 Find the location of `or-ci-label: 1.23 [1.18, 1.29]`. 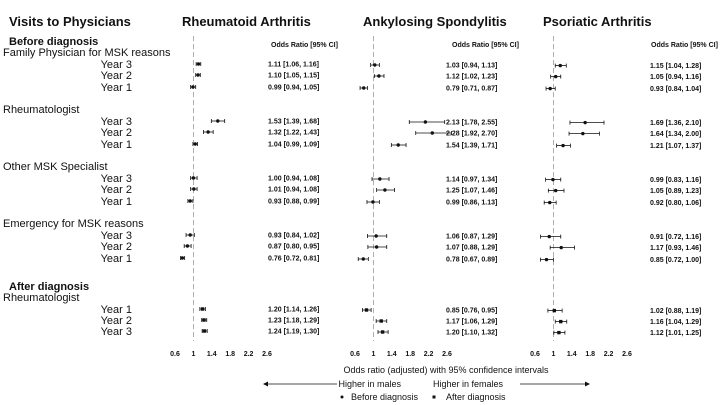

or-ci-label: 1.23 [1.18, 1.29] is located at coordinates (293, 321).